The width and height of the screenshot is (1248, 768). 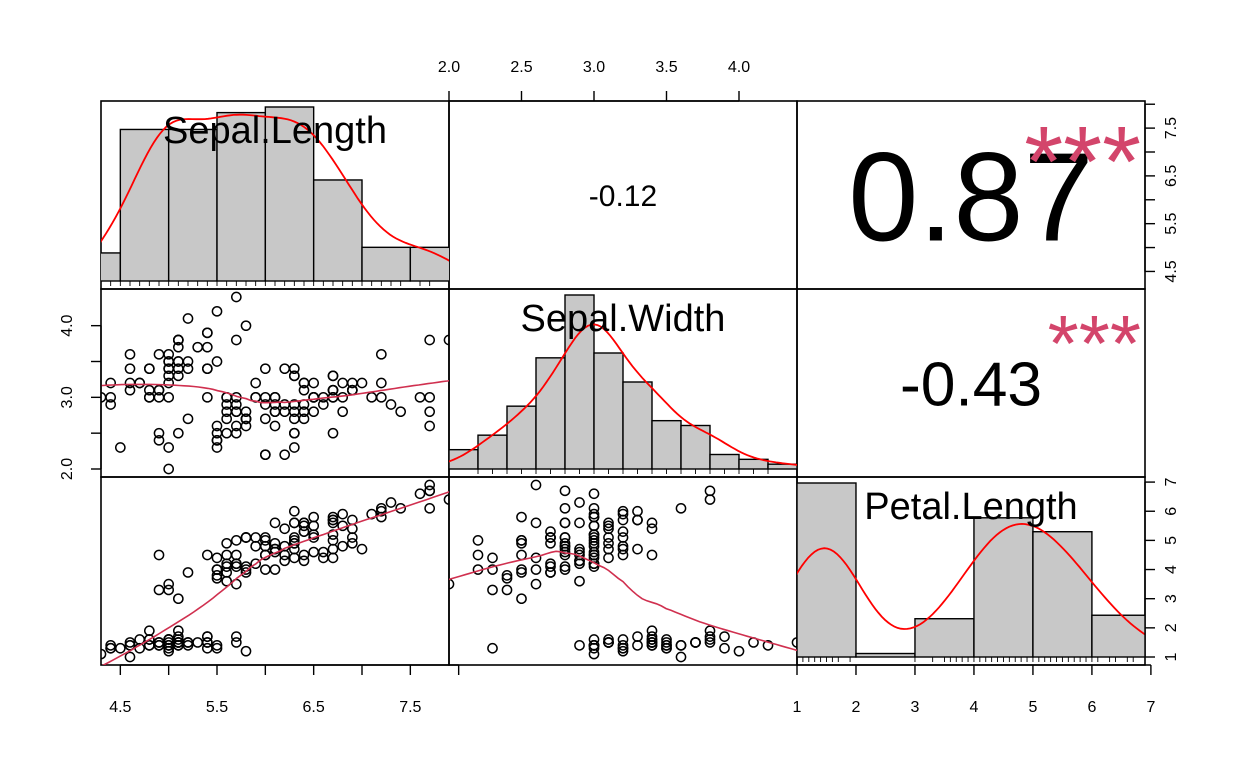 I want to click on correlation-panel-sepal-length-sepal-width: -0.12, so click(x=623, y=196).